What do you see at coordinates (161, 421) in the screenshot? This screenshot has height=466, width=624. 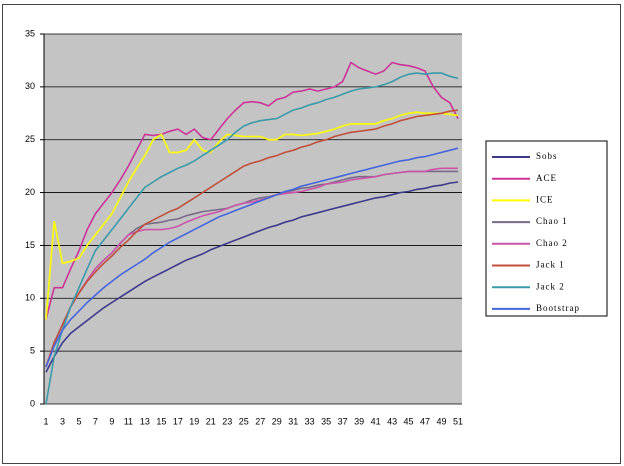 I see `x-tick-label: 15` at bounding box center [161, 421].